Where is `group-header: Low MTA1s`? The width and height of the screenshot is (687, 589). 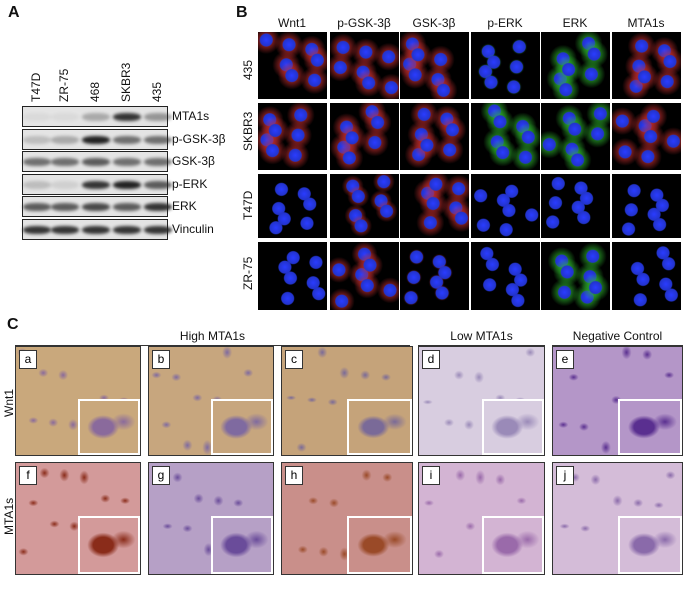
group-header: Low MTA1s is located at coordinates (481, 336).